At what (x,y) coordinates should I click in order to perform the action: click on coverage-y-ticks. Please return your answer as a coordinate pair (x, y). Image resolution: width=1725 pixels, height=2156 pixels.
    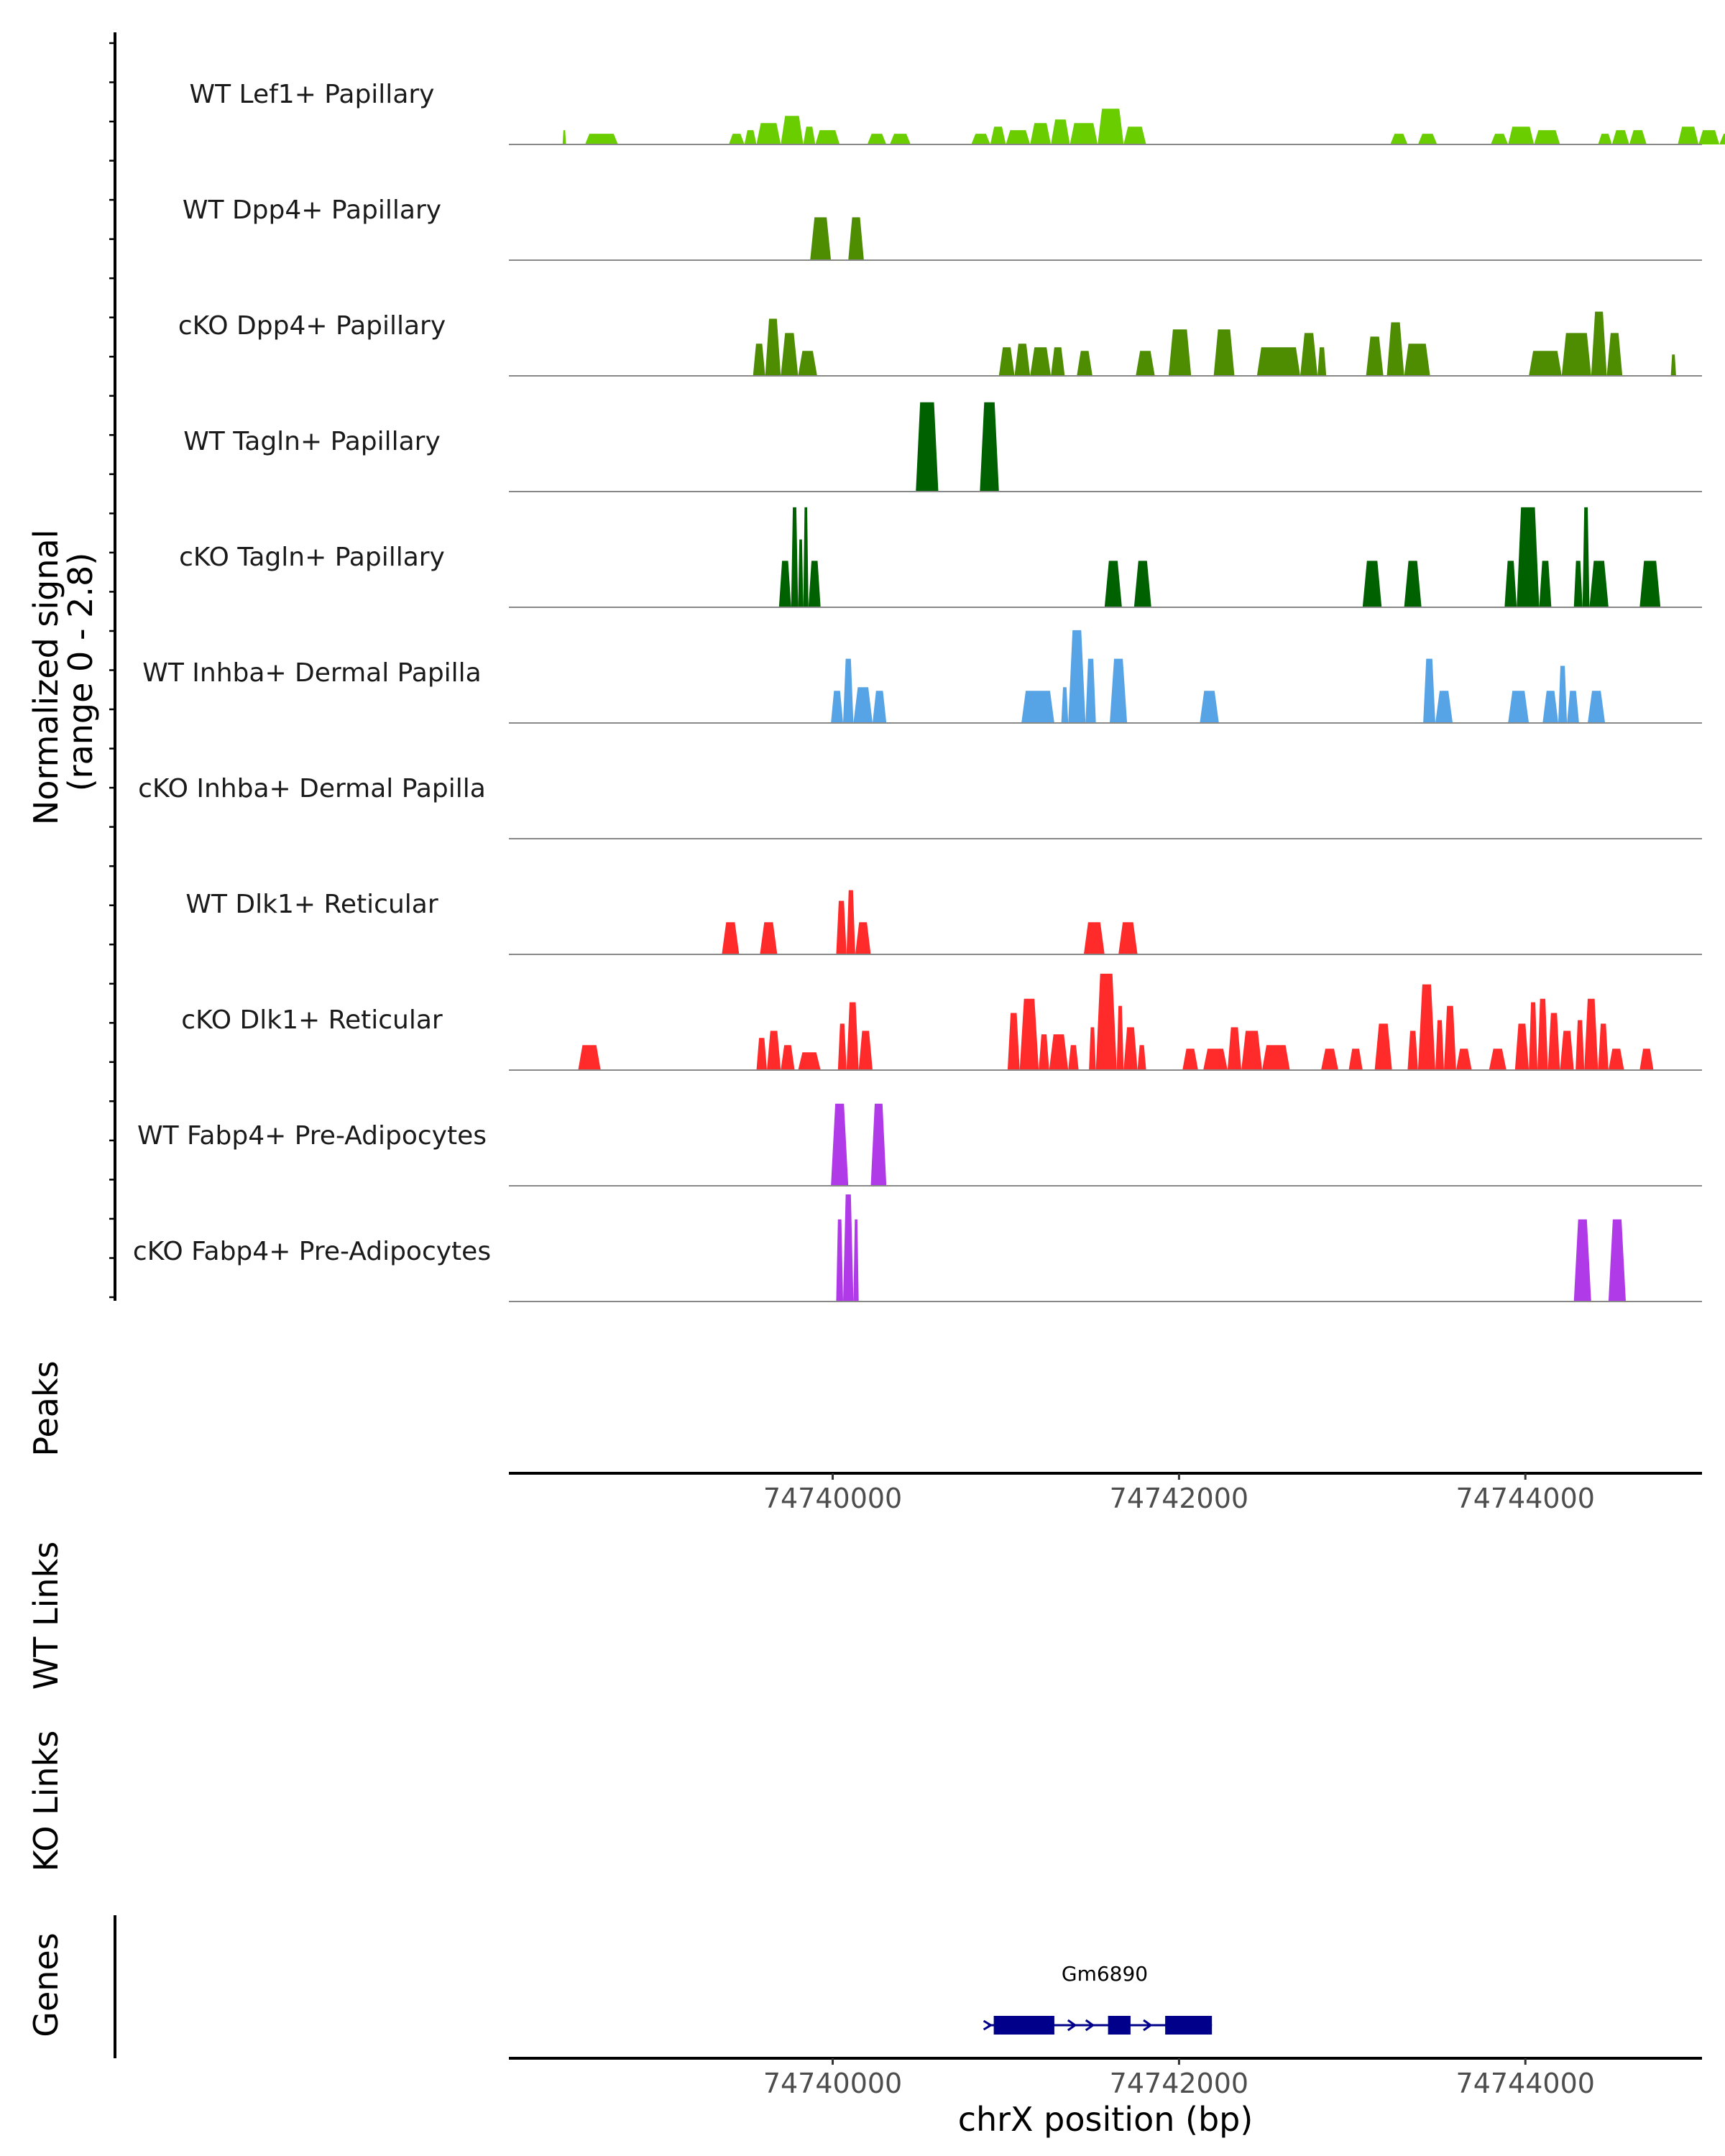
    Looking at the image, I should click on (112, 670).